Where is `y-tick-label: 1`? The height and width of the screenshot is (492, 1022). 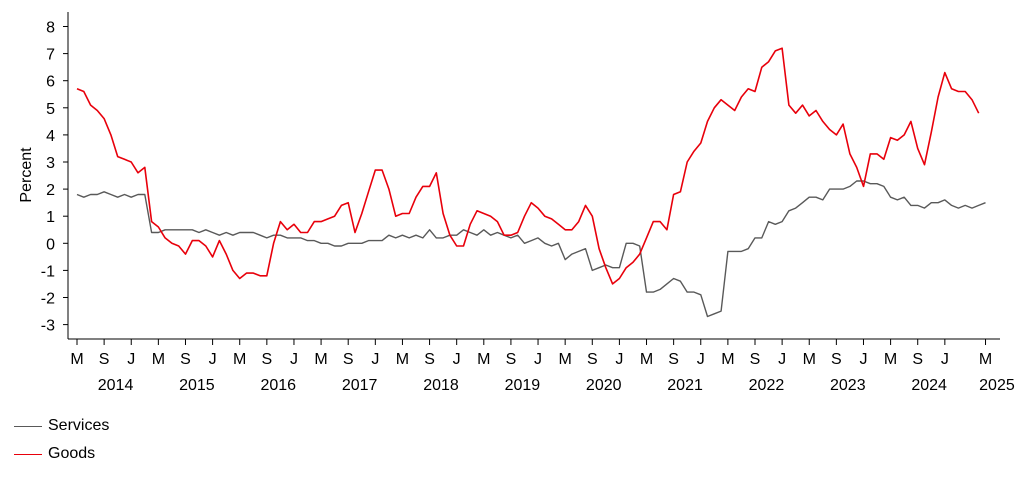 y-tick-label: 1 is located at coordinates (50, 217).